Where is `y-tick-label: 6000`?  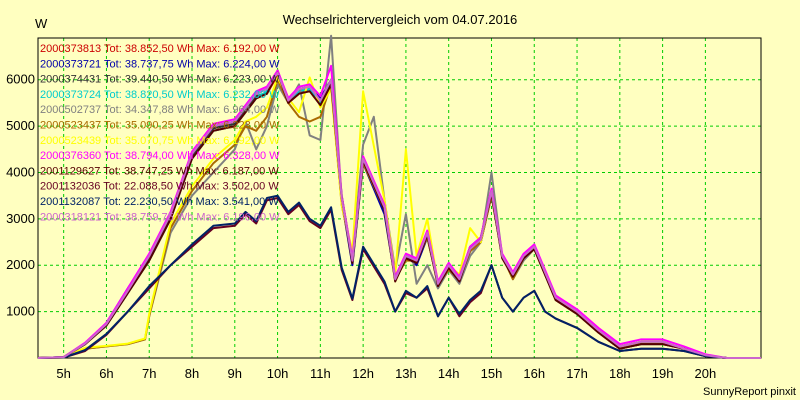
y-tick-label: 6000 is located at coordinates (20, 79).